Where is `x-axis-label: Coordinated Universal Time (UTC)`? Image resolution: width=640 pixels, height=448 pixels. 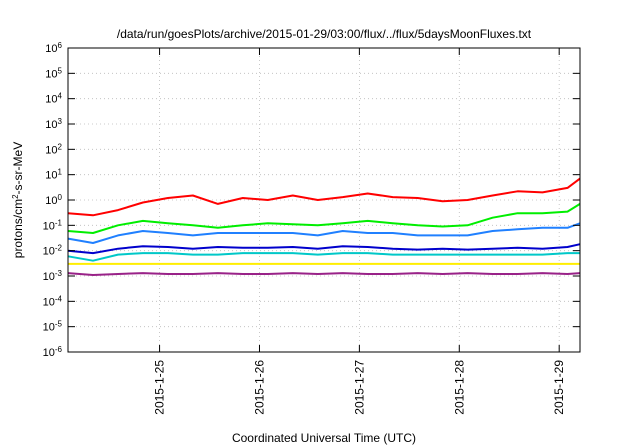 x-axis-label: Coordinated Universal Time (UTC) is located at coordinates (324, 438).